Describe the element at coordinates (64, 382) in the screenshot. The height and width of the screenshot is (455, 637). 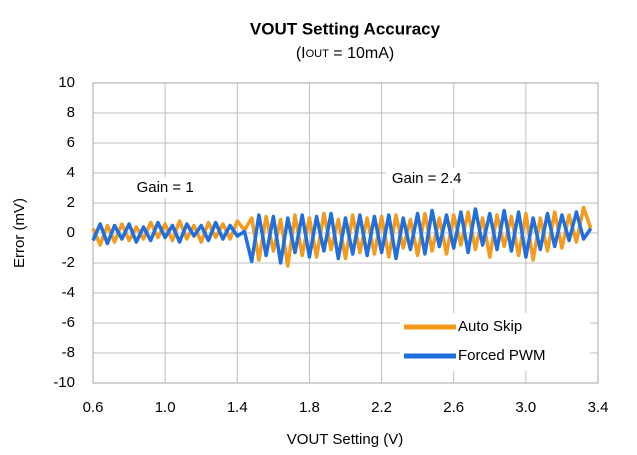
I see `y-tick-label: -10` at that location.